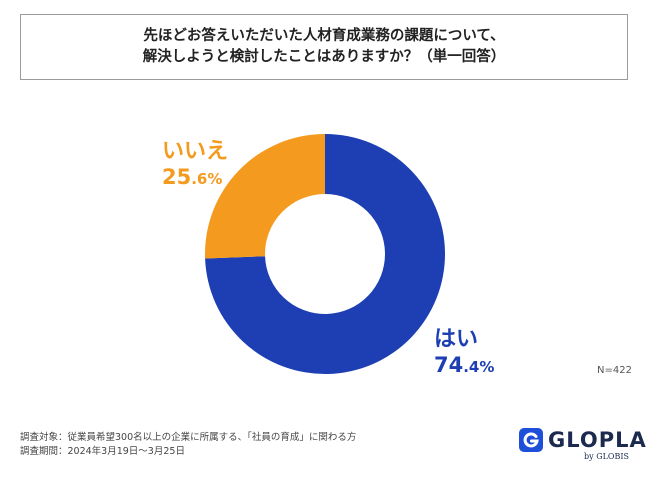 The height and width of the screenshot is (477, 650). What do you see at coordinates (531, 440) in the screenshot?
I see `glopla-logo-icon` at bounding box center [531, 440].